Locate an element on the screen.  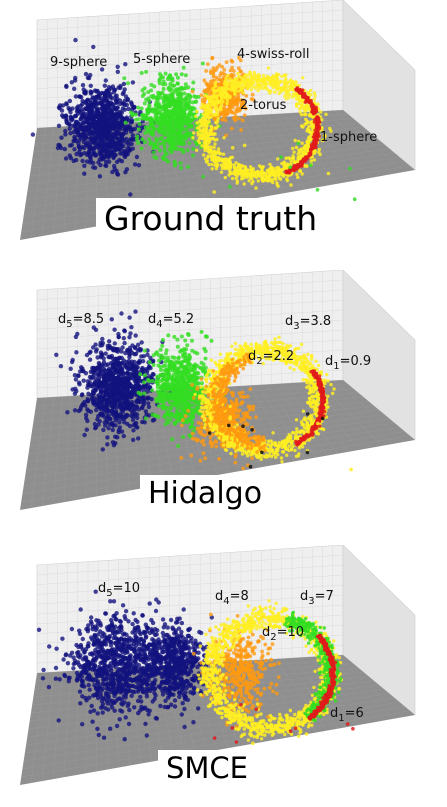
caption-hidalgo: Hidalgo is located at coordinates (205, 494).